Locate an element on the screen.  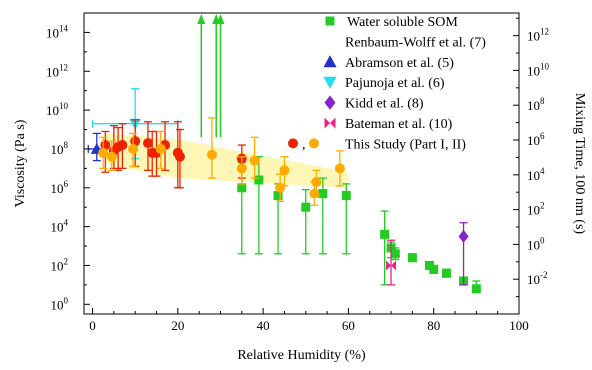
legend-marker-part-ii is located at coordinates (314, 143).